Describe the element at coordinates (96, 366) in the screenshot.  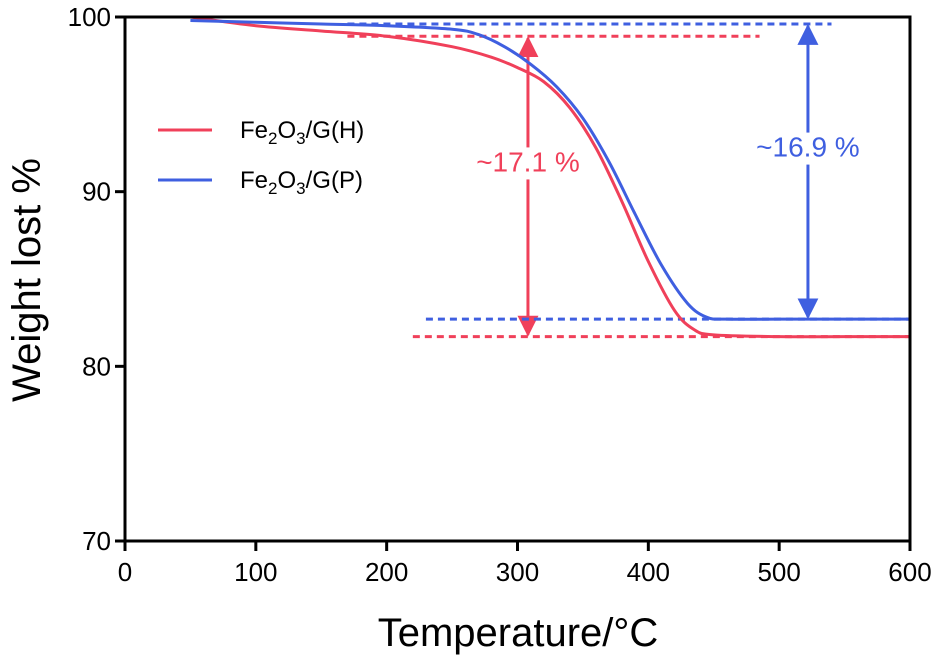
I see `y-tick-label: 80` at that location.